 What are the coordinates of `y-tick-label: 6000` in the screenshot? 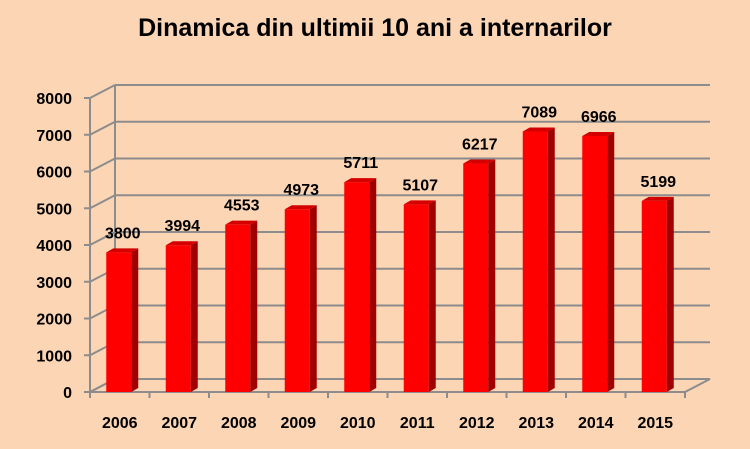 It's located at (54, 173).